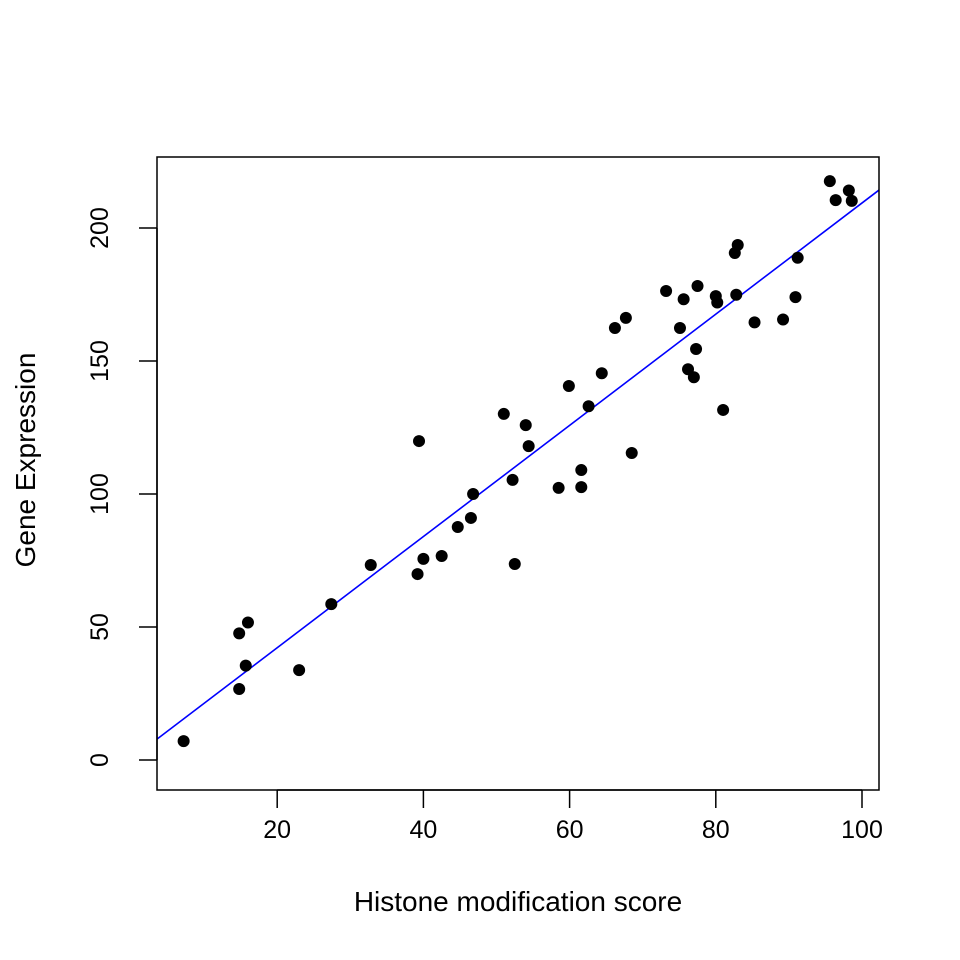 The width and height of the screenshot is (960, 960). I want to click on y-axis-title: Gene Expression, so click(25, 460).